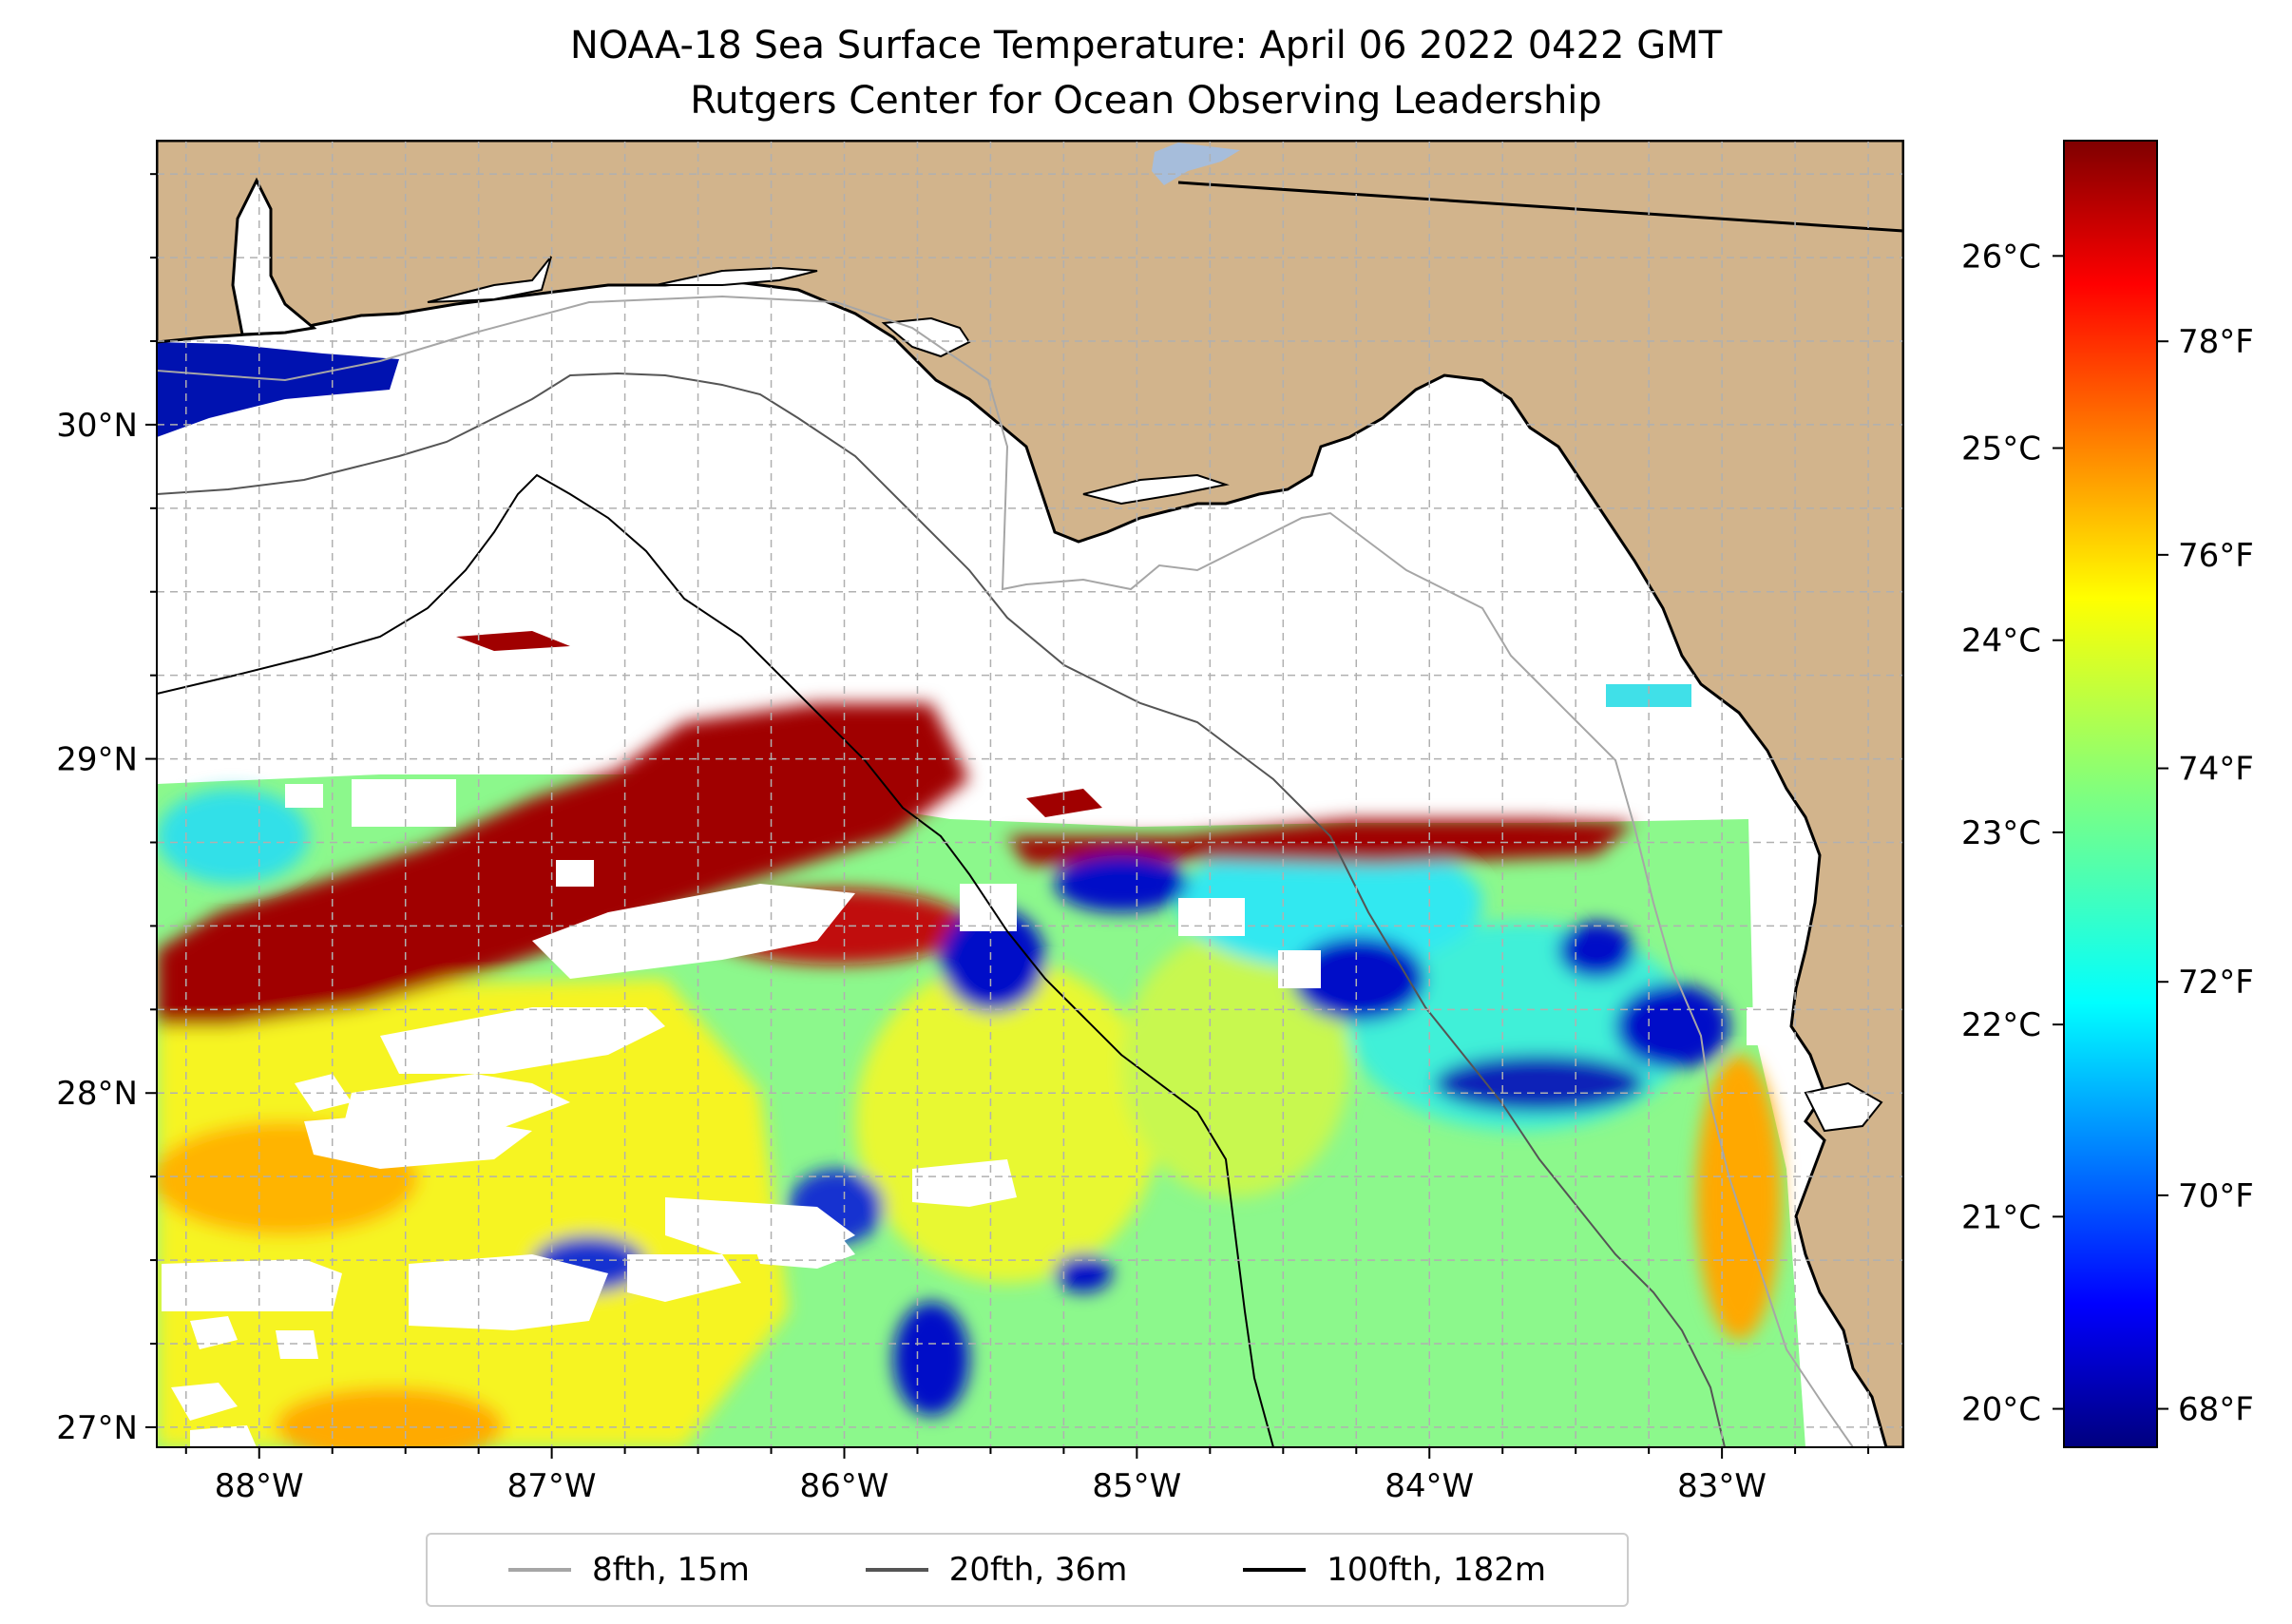 Image resolution: width=2292 pixels, height=1624 pixels. I want to click on state-border, so click(1540, 207).